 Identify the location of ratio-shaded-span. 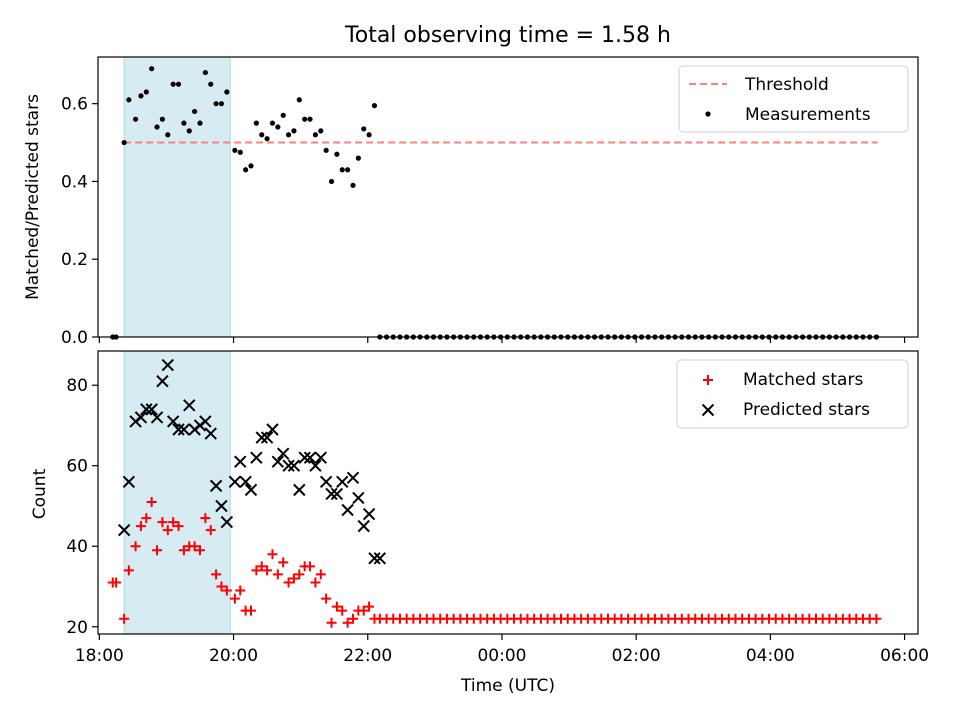
(177, 197).